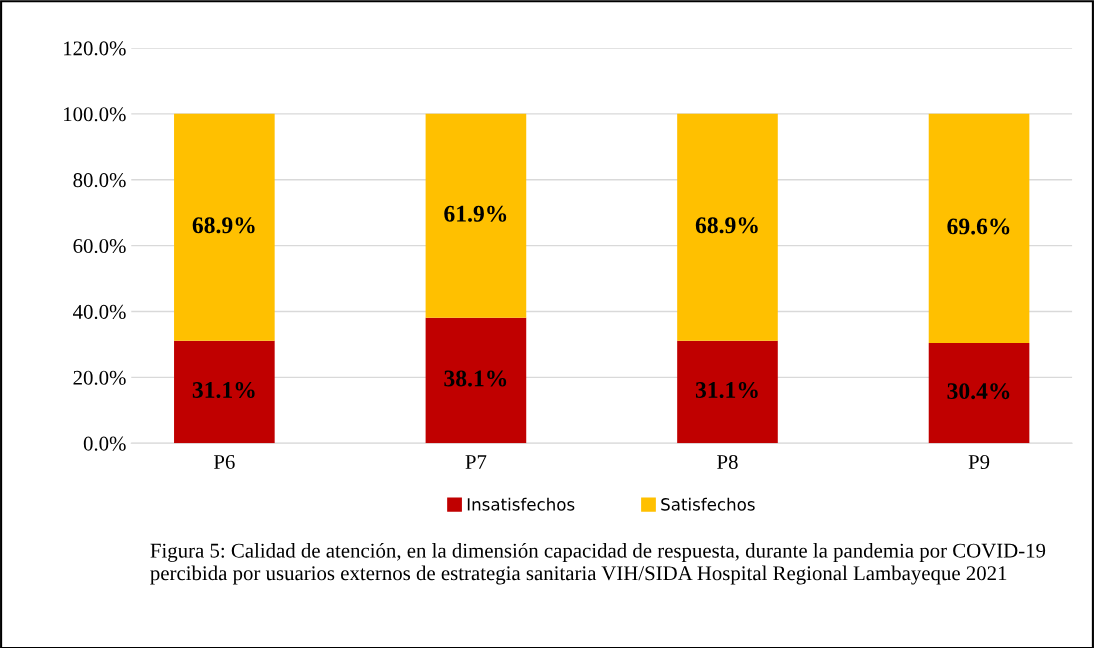  What do you see at coordinates (104, 443) in the screenshot?
I see `y-tick-label: 0.0%` at bounding box center [104, 443].